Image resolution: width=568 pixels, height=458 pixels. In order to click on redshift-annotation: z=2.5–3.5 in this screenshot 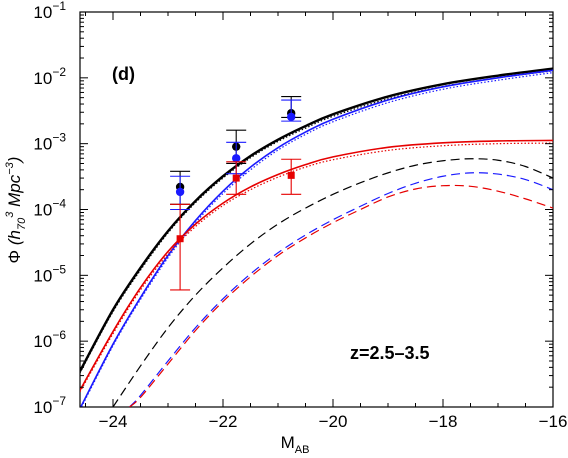, I will do `click(390, 353)`.